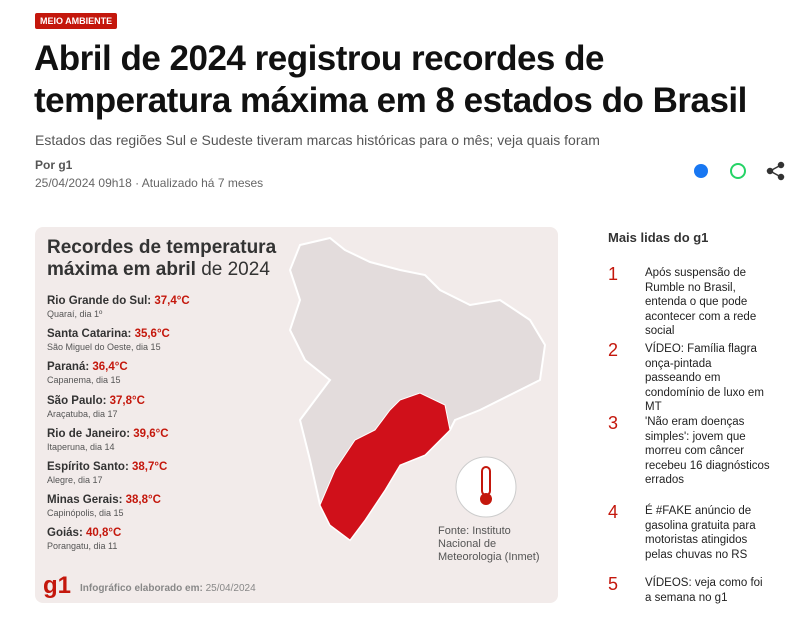 The height and width of the screenshot is (640, 800). Describe the element at coordinates (658, 237) in the screenshot. I see `sidebar-title: Mais lidas do g1` at that location.